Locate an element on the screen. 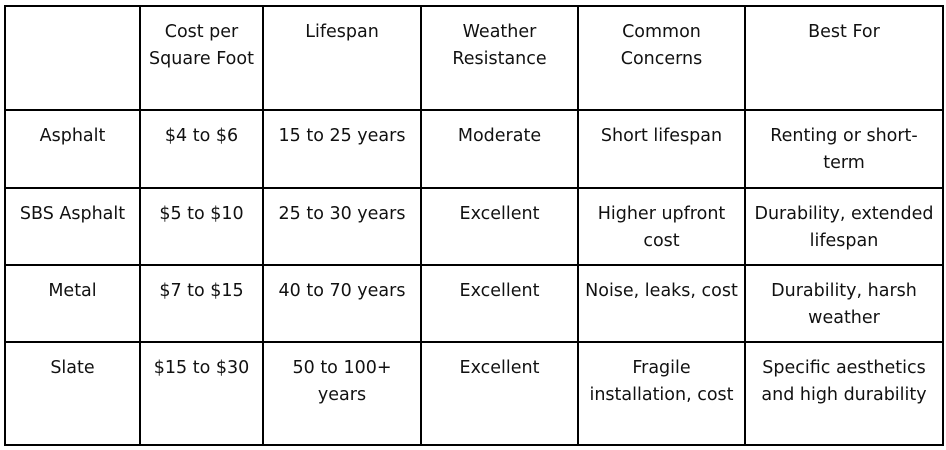  column-header: Best For is located at coordinates (844, 58).